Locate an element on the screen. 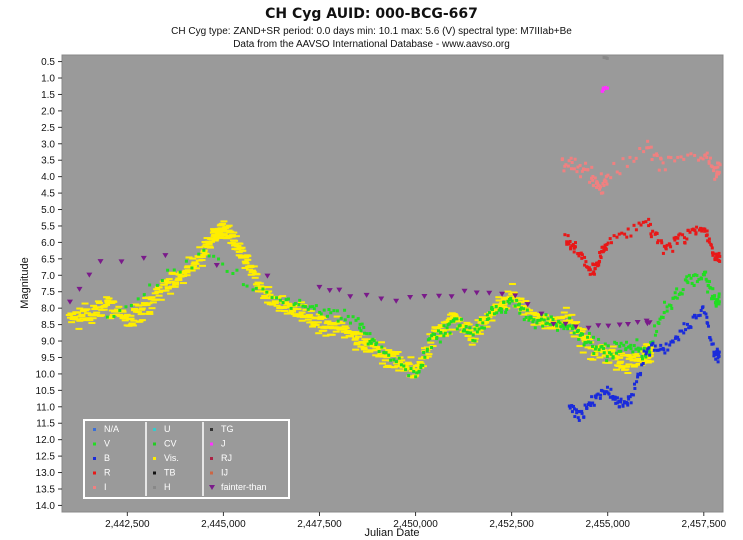  legend-item: RJ is located at coordinates (221, 458).